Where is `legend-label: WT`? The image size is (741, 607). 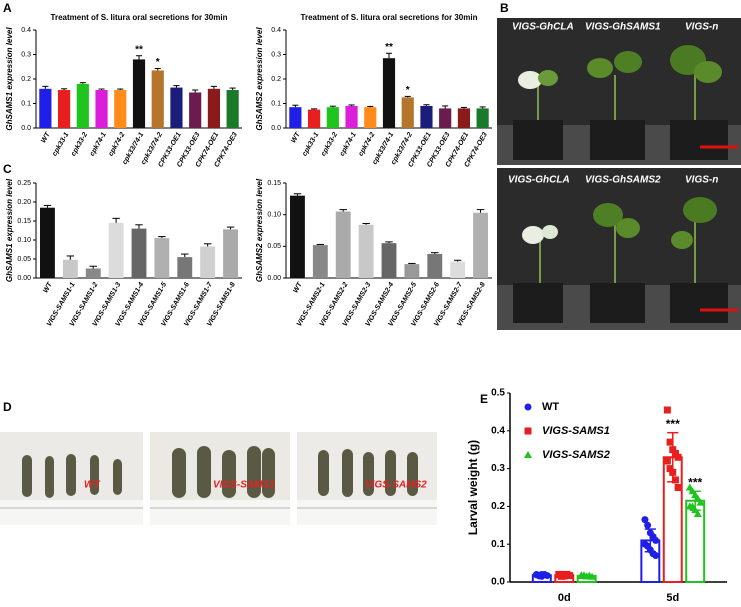
legend-label: WT is located at coordinates (550, 407).